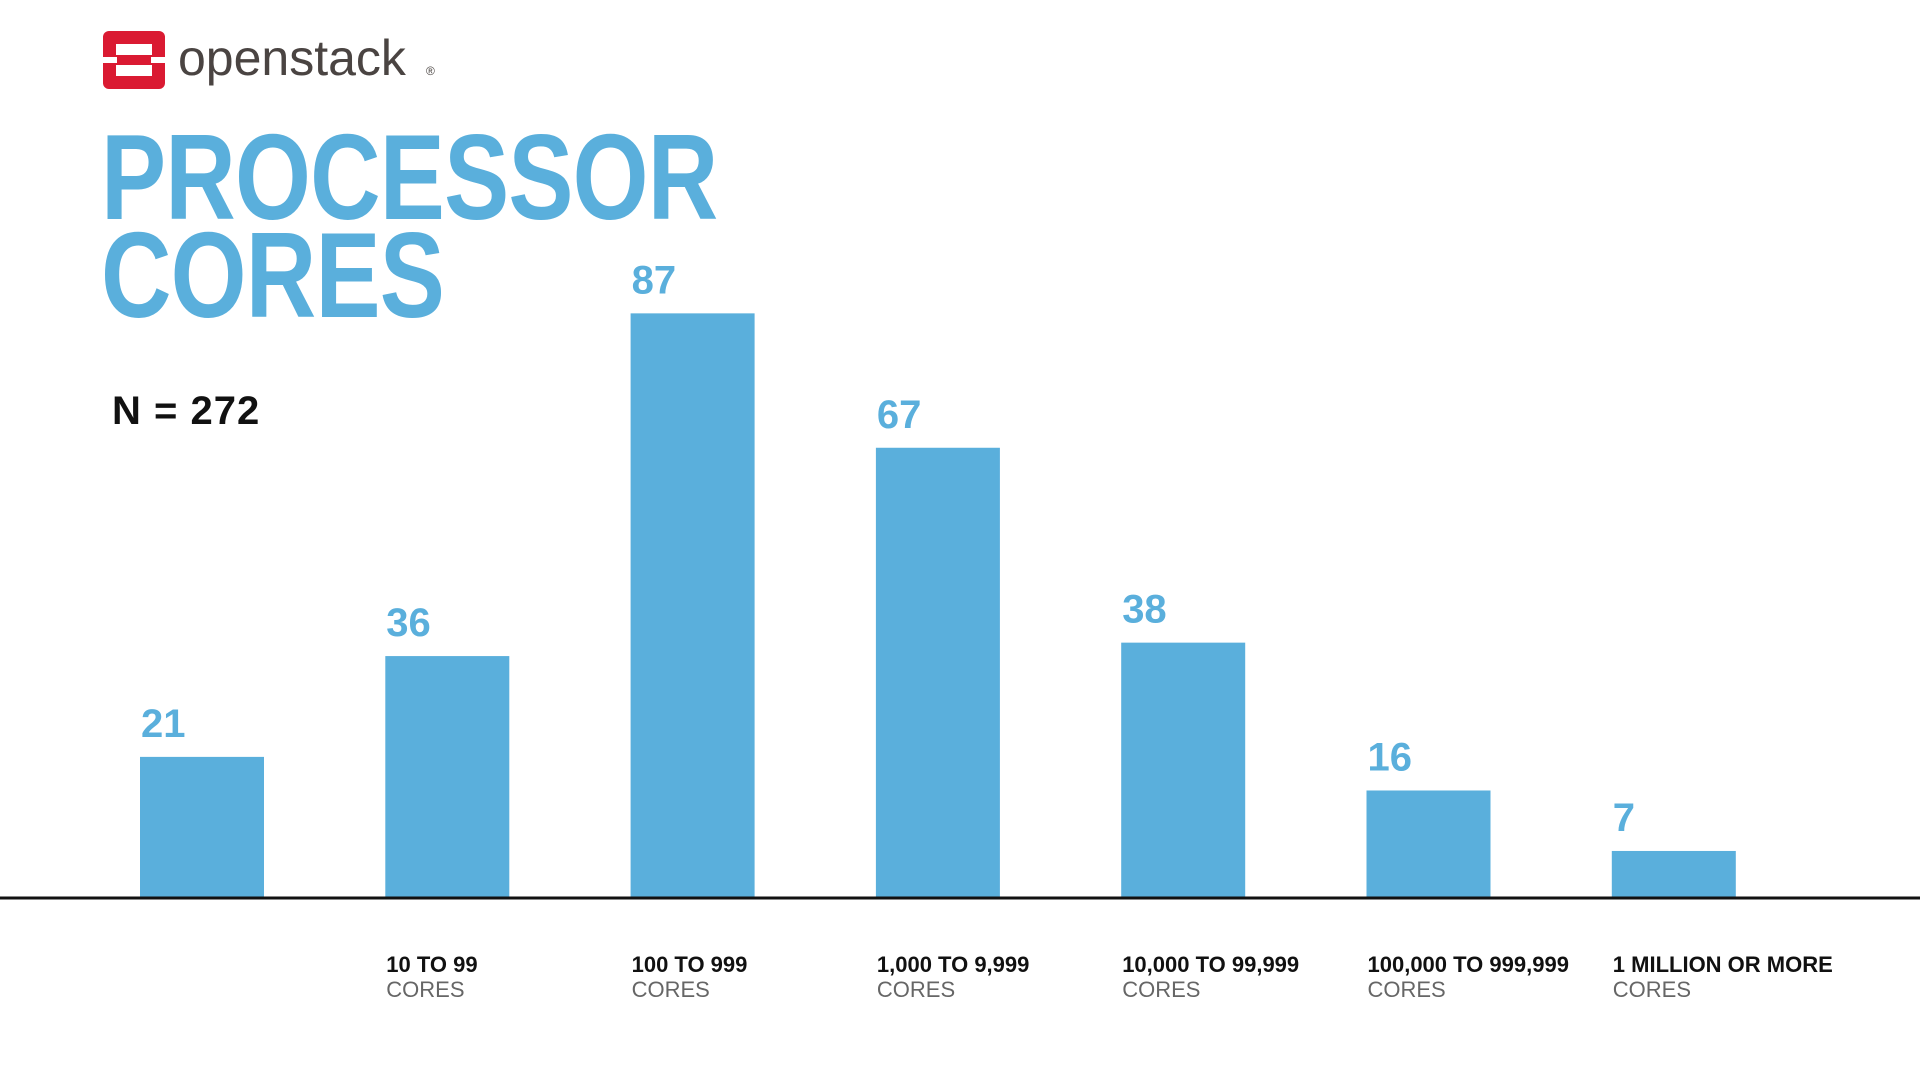 The width and height of the screenshot is (1920, 1080). I want to click on brand-mark: ®, so click(430, 71).